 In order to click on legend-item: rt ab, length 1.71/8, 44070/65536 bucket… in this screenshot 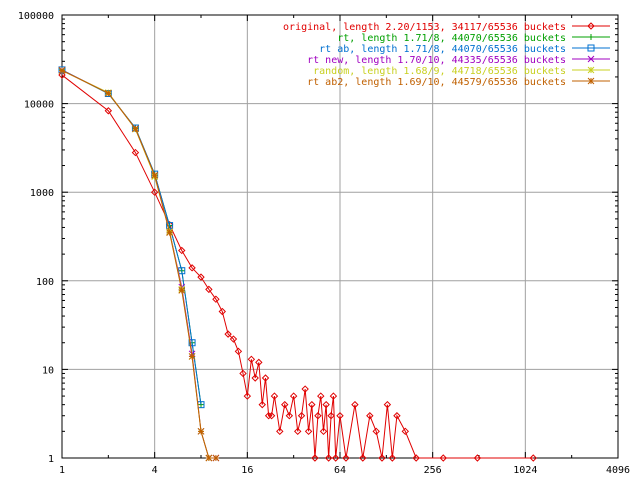, I will do `click(464, 49)`.